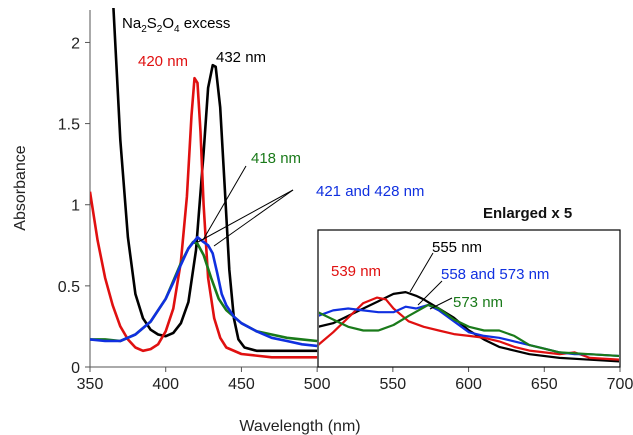 The height and width of the screenshot is (435, 633). What do you see at coordinates (152, 23) in the screenshot?
I see `annotation-na2s2o4-s: S` at bounding box center [152, 23].